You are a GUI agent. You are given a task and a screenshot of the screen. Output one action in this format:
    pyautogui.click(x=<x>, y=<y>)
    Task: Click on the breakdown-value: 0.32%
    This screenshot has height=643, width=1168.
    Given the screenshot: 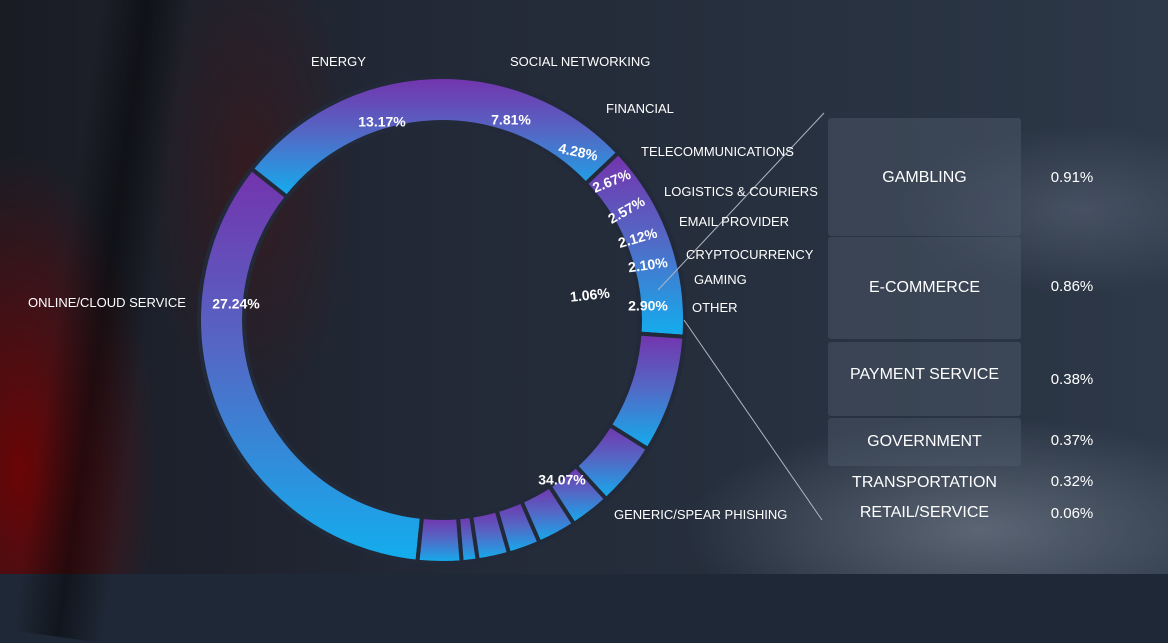 What is the action you would take?
    pyautogui.click(x=1072, y=481)
    